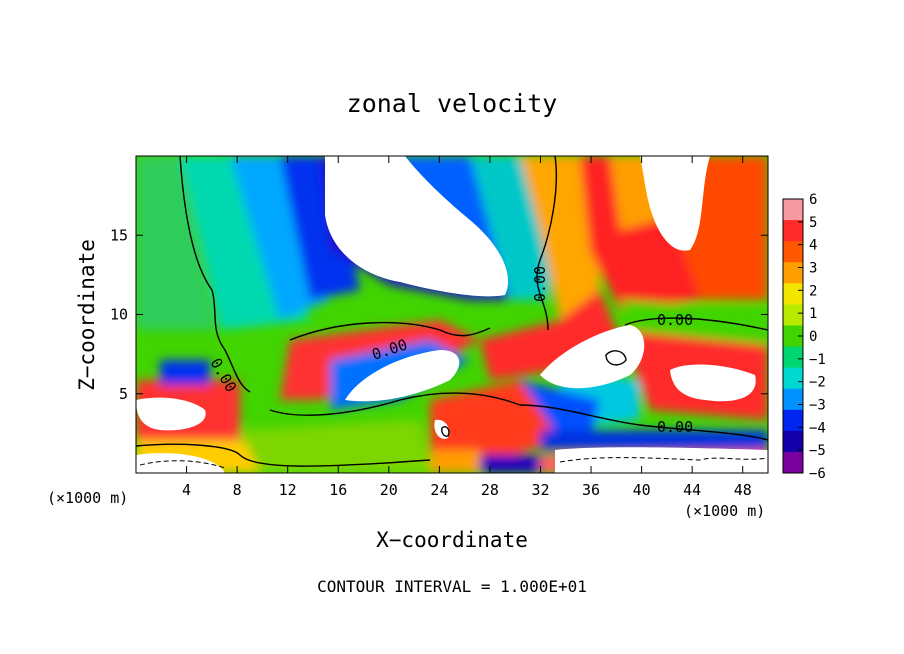 The image size is (904, 654). Describe the element at coordinates (743, 490) in the screenshot. I see `x-tick-label: 48` at that location.